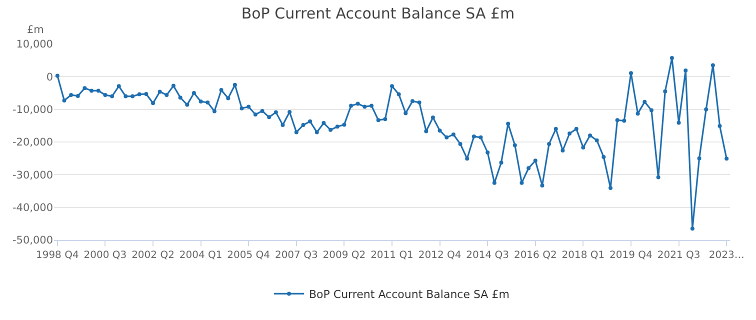 The height and width of the screenshot is (320, 756). What do you see at coordinates (296, 255) in the screenshot?
I see `x-tick-label: 2007 Q3` at bounding box center [296, 255].